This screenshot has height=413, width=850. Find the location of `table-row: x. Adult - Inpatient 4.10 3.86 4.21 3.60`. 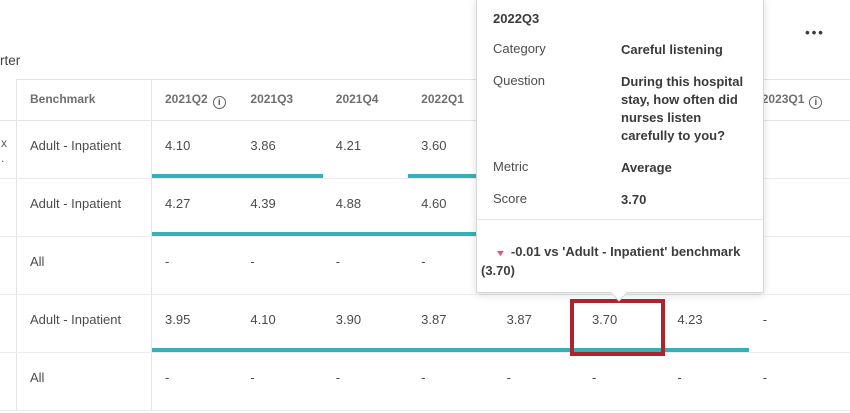

table-row: x. Adult - Inpatient 4.10 3.86 4.21 3.60 is located at coordinates (425, 150).